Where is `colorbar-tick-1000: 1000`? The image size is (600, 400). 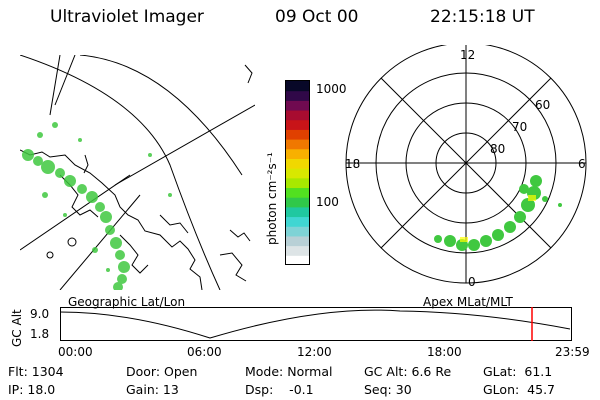 colorbar-tick-1000: 1000 is located at coordinates (331, 89).